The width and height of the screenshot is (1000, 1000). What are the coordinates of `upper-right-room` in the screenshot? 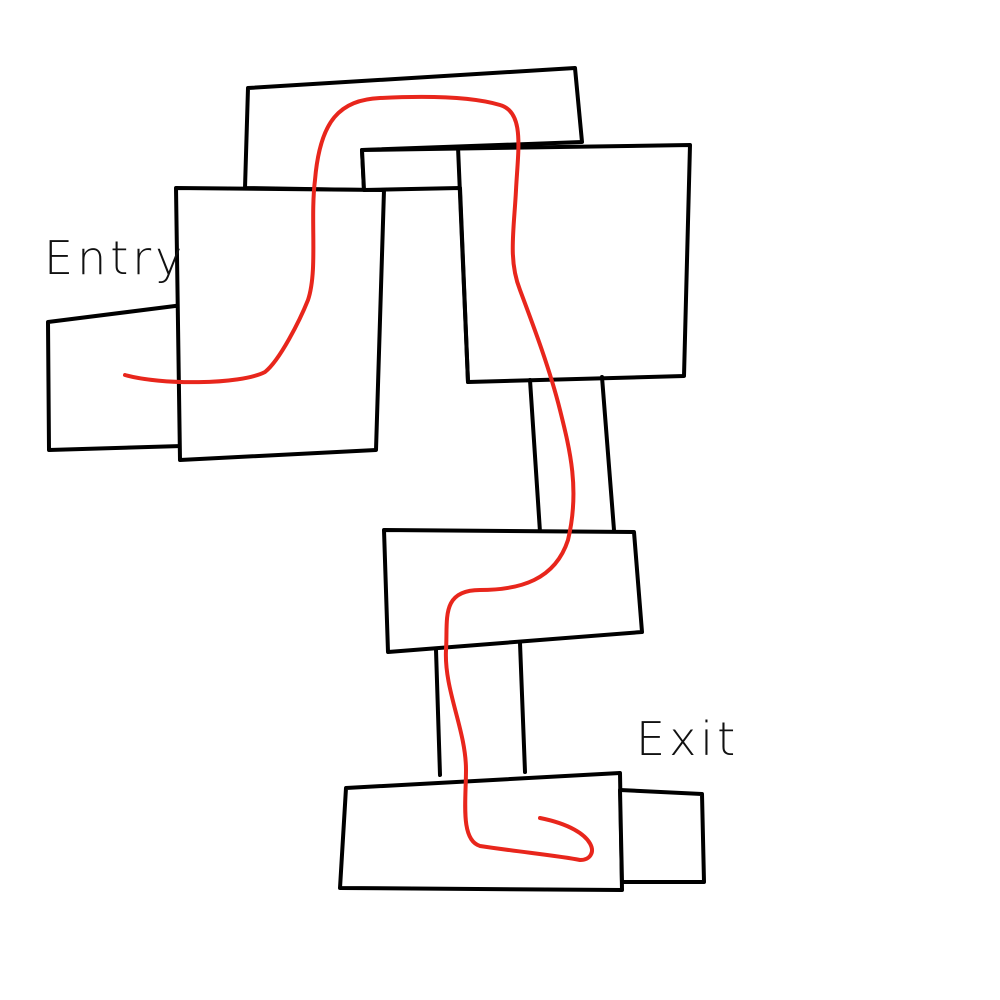 It's located at (526, 263).